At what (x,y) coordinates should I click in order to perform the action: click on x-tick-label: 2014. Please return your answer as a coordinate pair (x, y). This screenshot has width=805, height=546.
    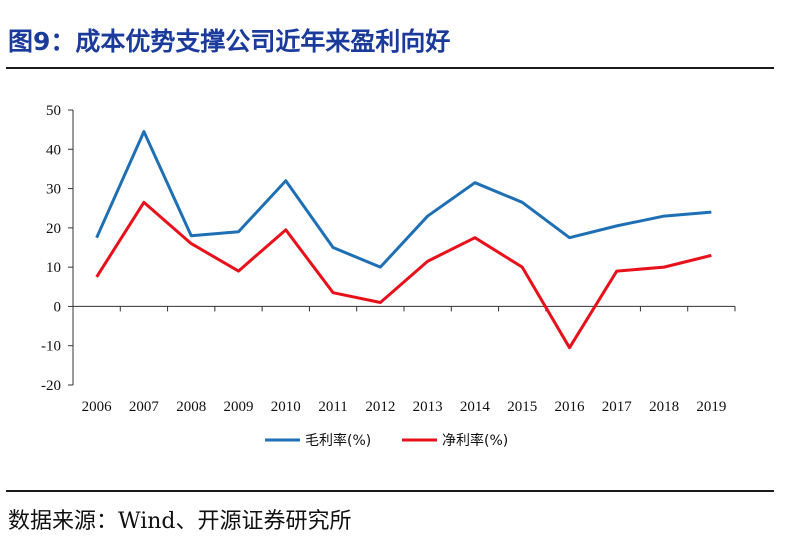
    Looking at the image, I should click on (475, 407).